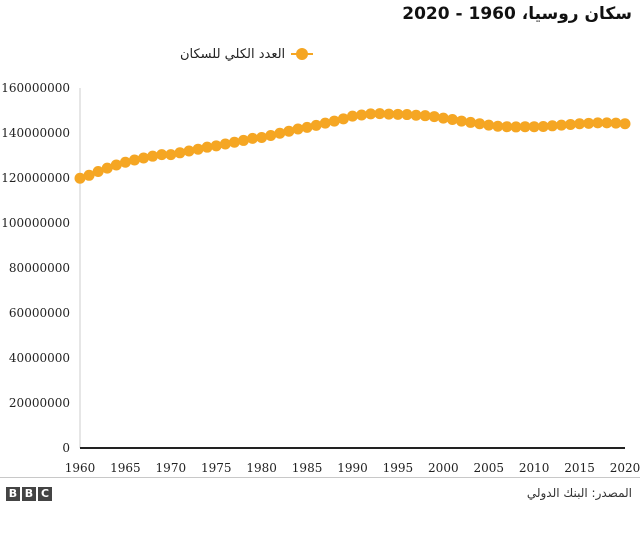  I want to click on footer-divider, so click(320, 477).